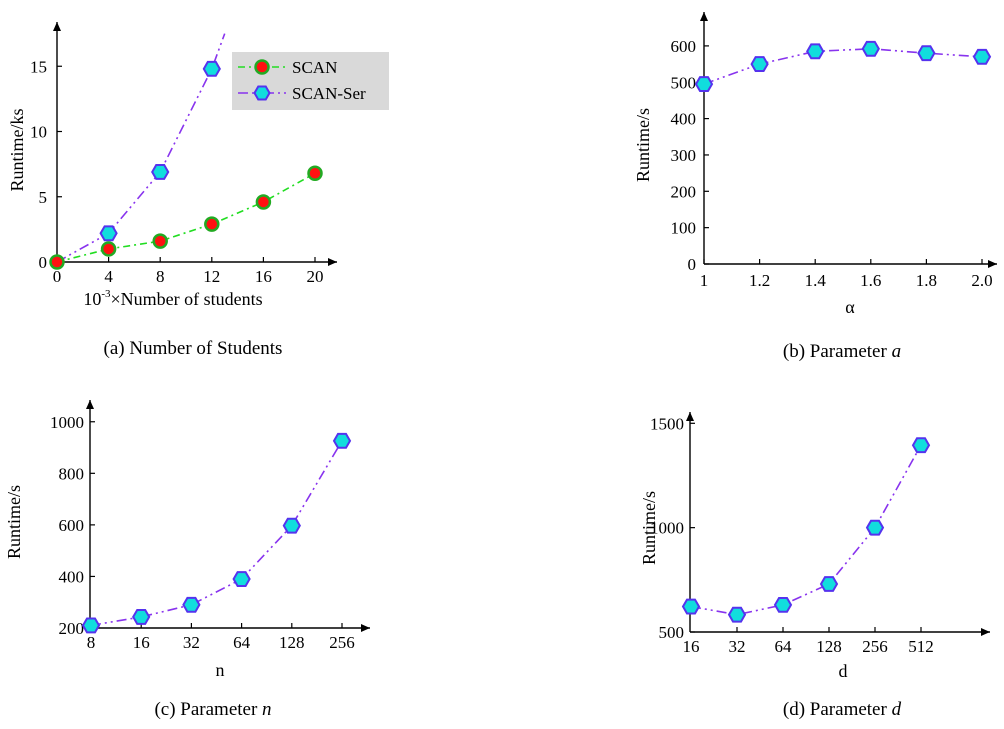  What do you see at coordinates (191, 642) in the screenshot?
I see `x-tick-label-c: 32` at bounding box center [191, 642].